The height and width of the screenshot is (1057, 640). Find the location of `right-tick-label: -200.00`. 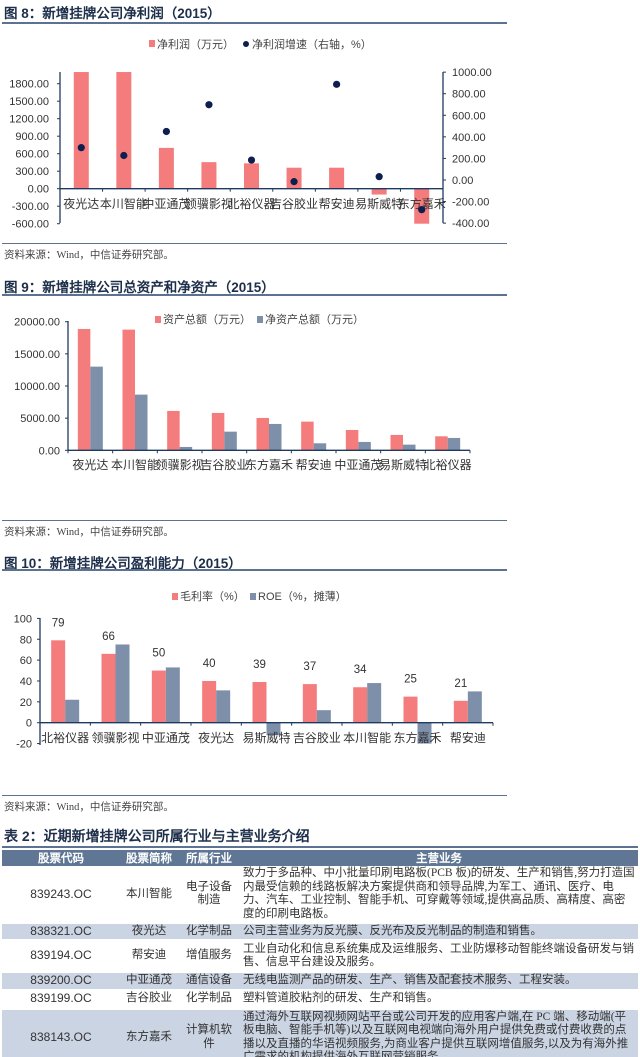

right-tick-label: -200.00 is located at coordinates (470, 203).